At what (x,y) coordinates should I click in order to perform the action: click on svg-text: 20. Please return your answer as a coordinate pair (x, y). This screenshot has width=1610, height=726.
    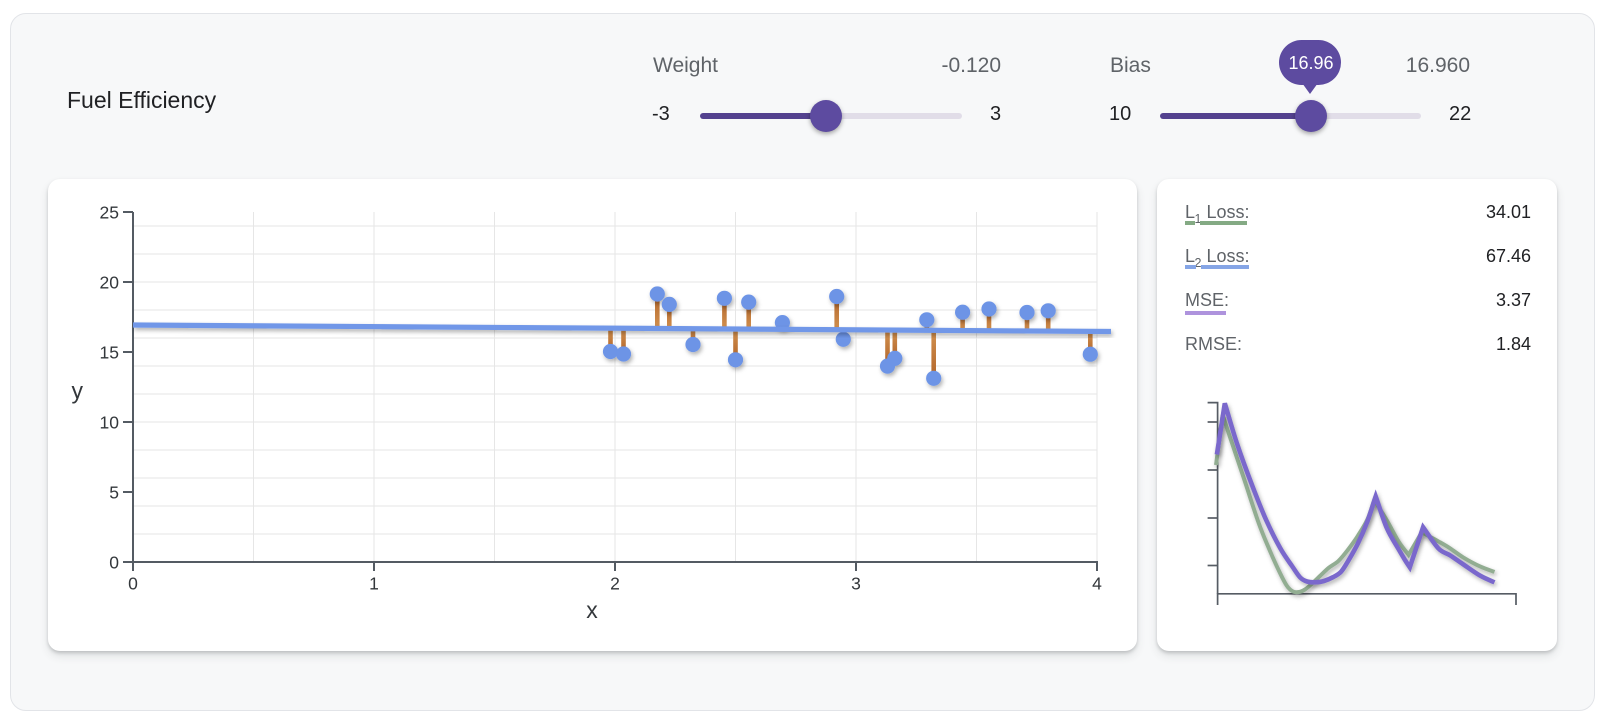
    Looking at the image, I should click on (110, 282).